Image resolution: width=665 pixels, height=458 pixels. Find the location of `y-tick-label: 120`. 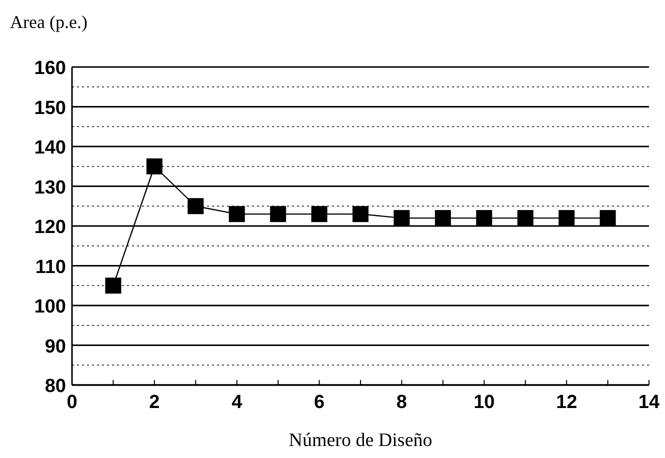

y-tick-label: 120 is located at coordinates (50, 227).